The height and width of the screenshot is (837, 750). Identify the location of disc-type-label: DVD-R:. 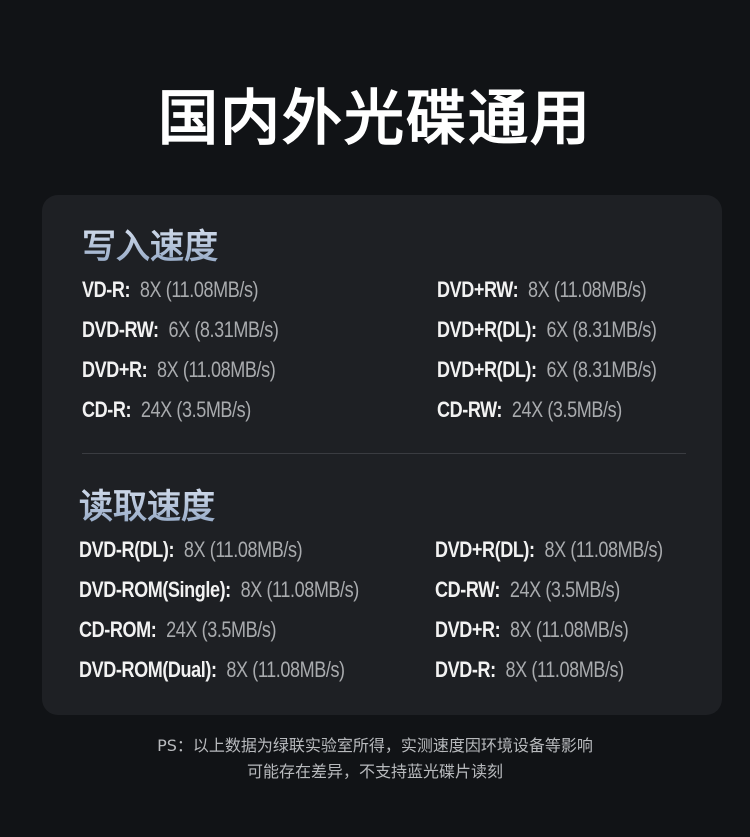
(465, 669).